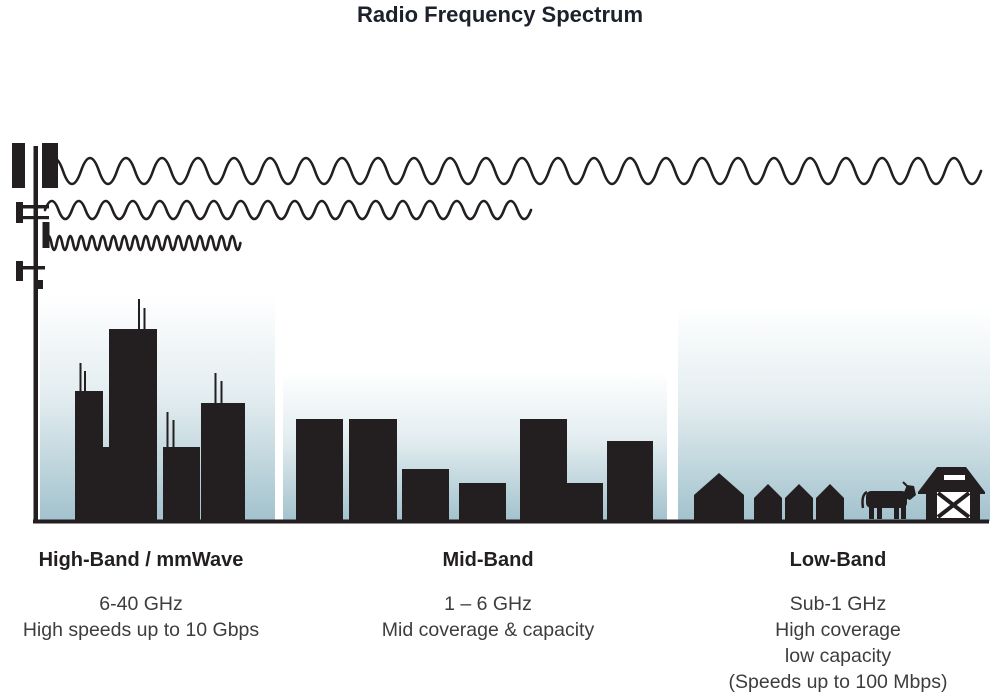  Describe the element at coordinates (141, 630) in the screenshot. I see `high-band-description: High speeds up to 10 Gbps` at that location.